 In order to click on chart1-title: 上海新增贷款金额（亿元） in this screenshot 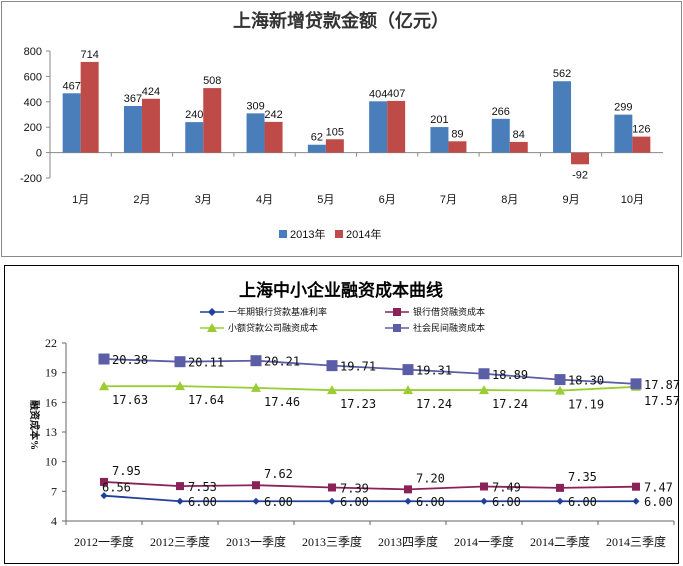, I will do `click(341, 20)`.